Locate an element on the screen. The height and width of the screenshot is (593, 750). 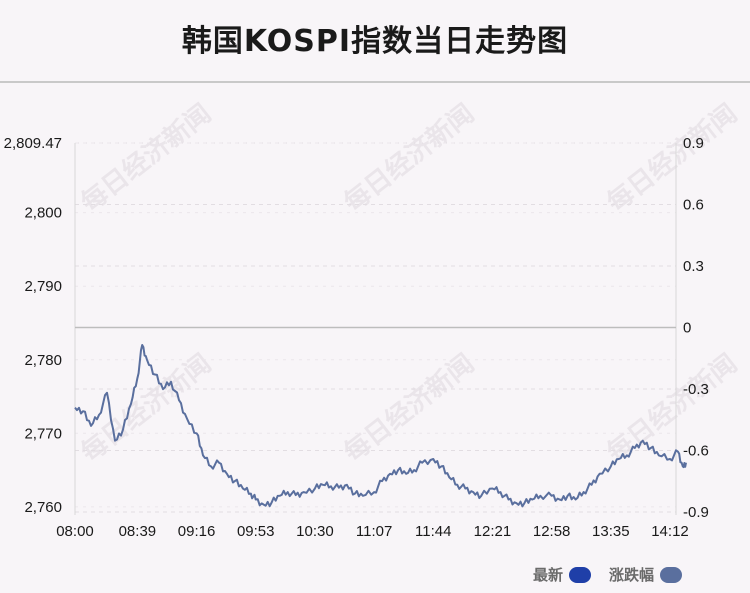
right-tick-label: -0.6 is located at coordinates (696, 451).